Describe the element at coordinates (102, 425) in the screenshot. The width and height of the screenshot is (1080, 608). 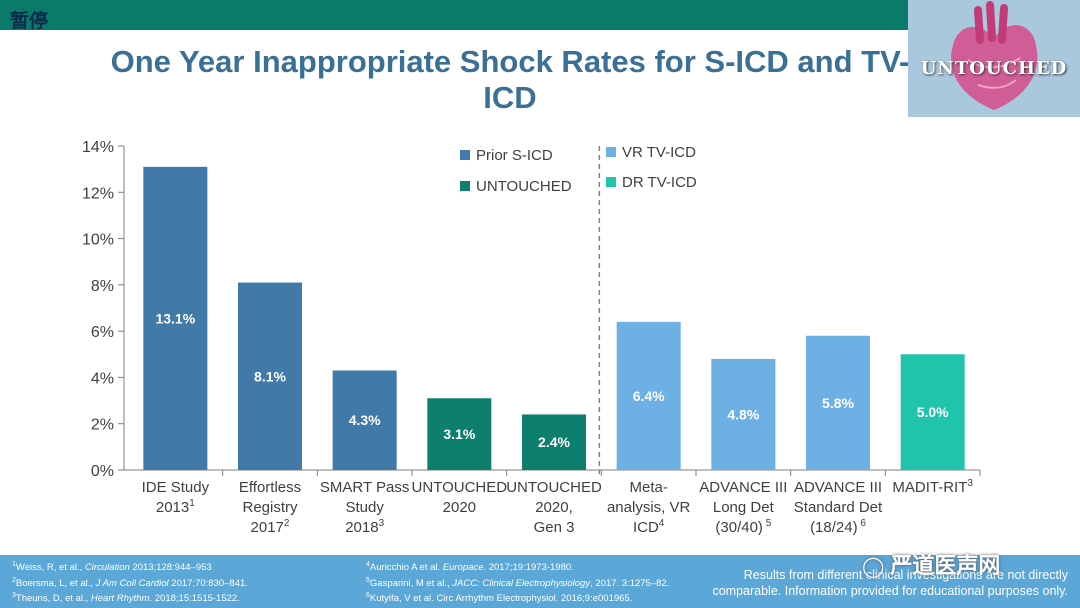
I see `y-tick-label: 2%` at that location.